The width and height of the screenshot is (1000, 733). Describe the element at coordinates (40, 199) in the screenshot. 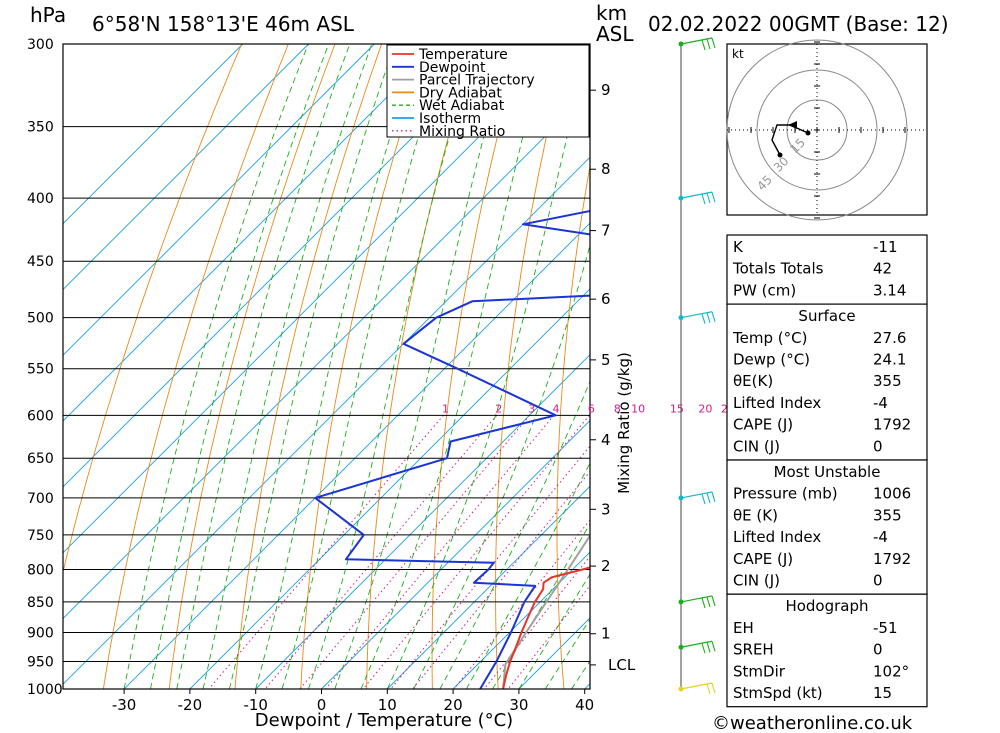

I see `pressure-tick-label: 400` at that location.